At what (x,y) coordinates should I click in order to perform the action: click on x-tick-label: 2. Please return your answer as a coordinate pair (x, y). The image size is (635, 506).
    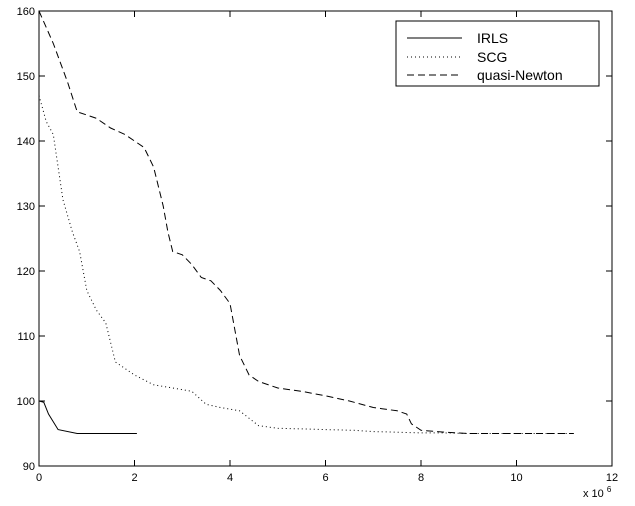
    Looking at the image, I should click on (134, 478).